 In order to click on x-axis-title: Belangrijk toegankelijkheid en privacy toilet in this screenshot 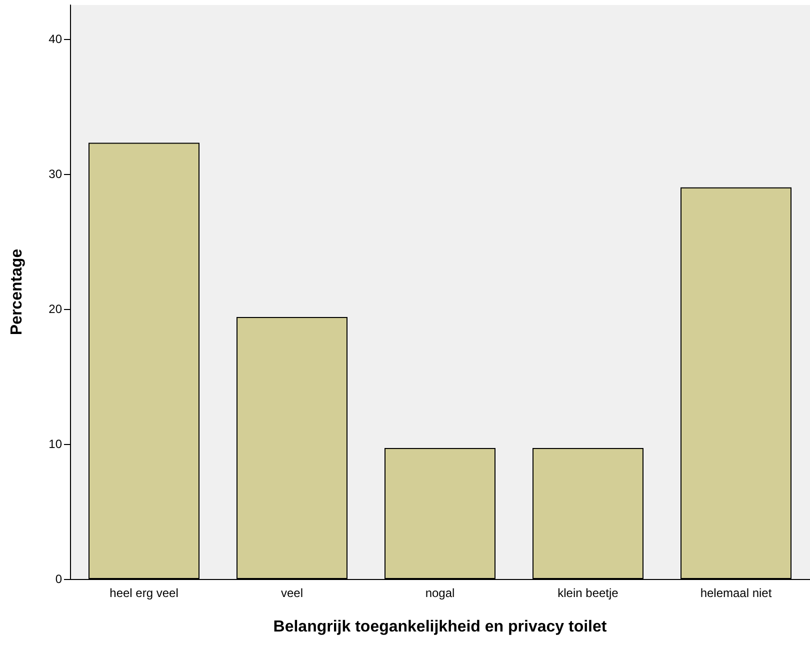, I will do `click(440, 627)`.